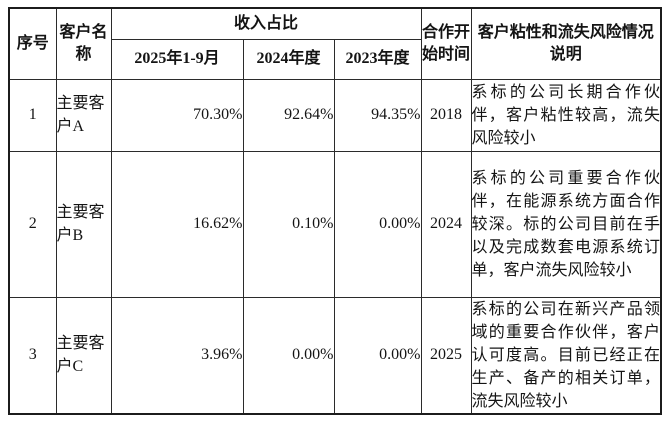 The height and width of the screenshot is (422, 669). I want to click on cell-pct-2024: 92.64%, so click(288, 115).